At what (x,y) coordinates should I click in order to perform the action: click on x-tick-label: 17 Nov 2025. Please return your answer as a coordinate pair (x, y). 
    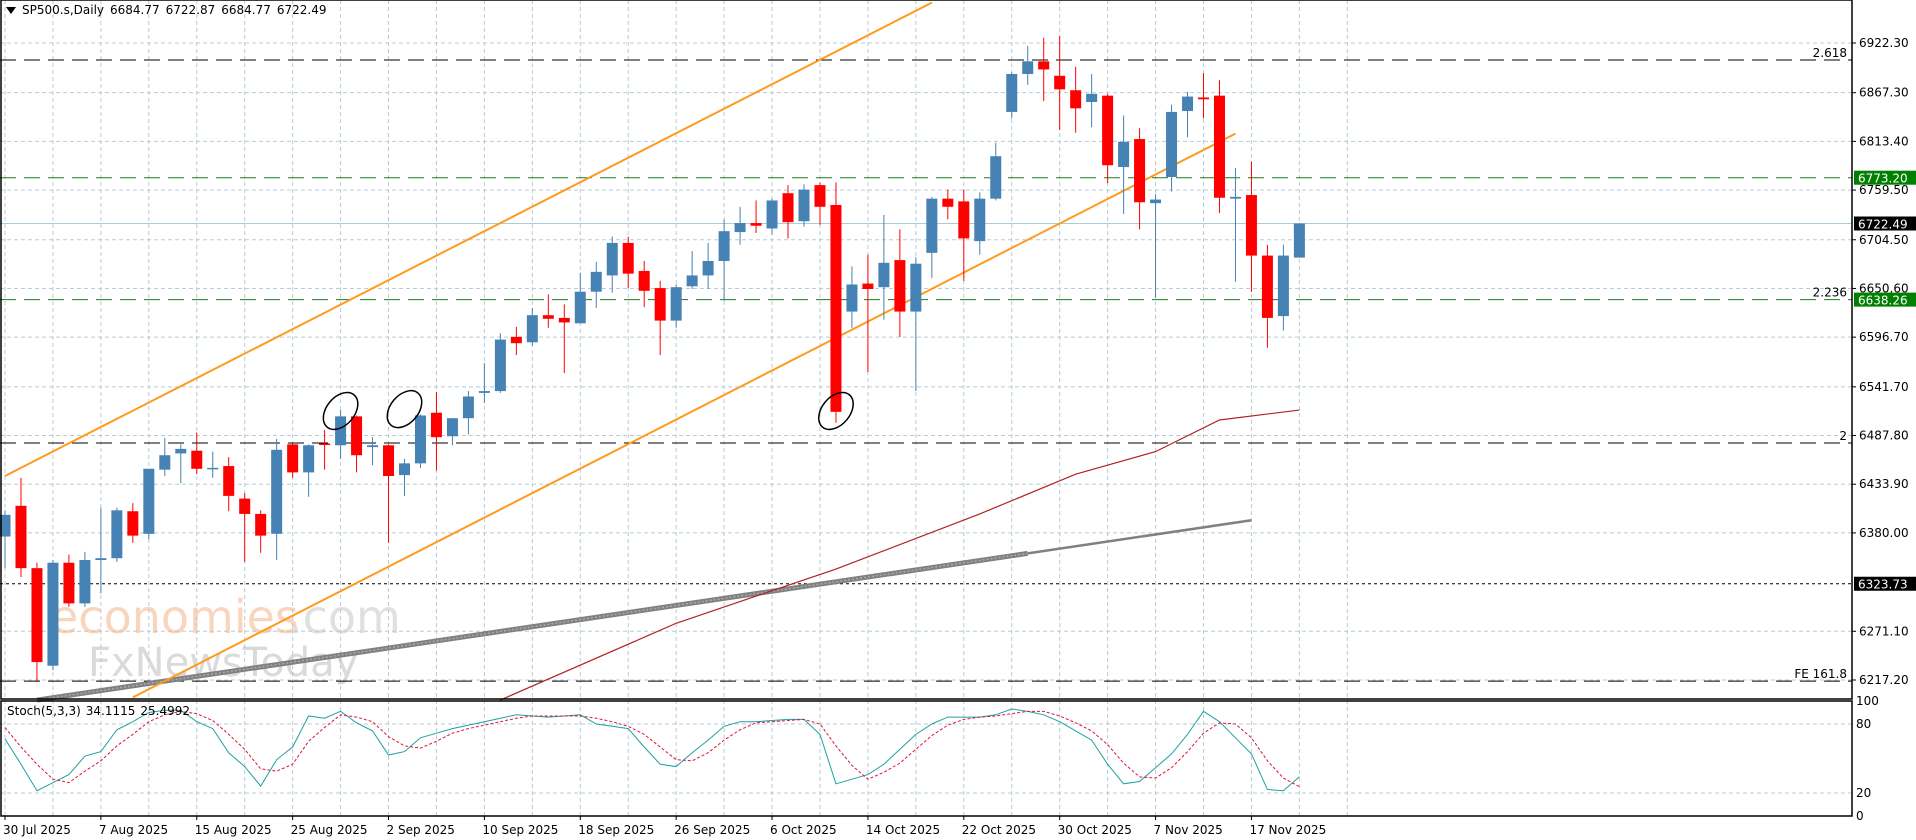
    Looking at the image, I should click on (1287, 830).